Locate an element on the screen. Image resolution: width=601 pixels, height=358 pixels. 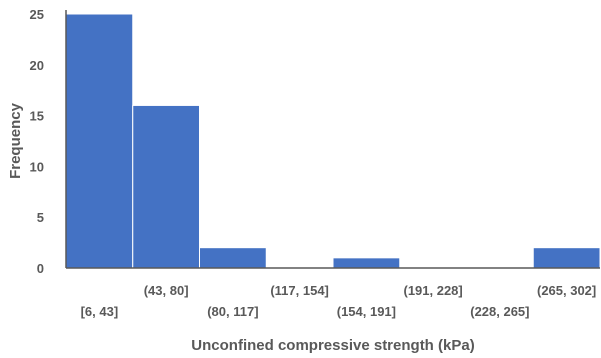
x-tick-label: (154, 191] is located at coordinates (366, 311).